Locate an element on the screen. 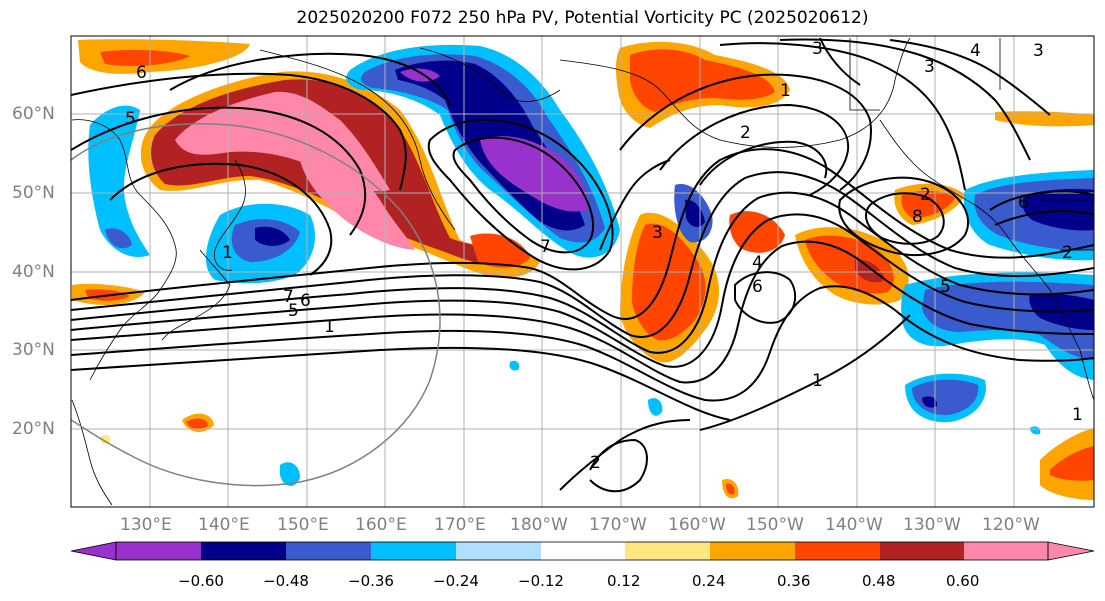 This screenshot has height=601, width=1105. lon-label: 180°W is located at coordinates (539, 525).